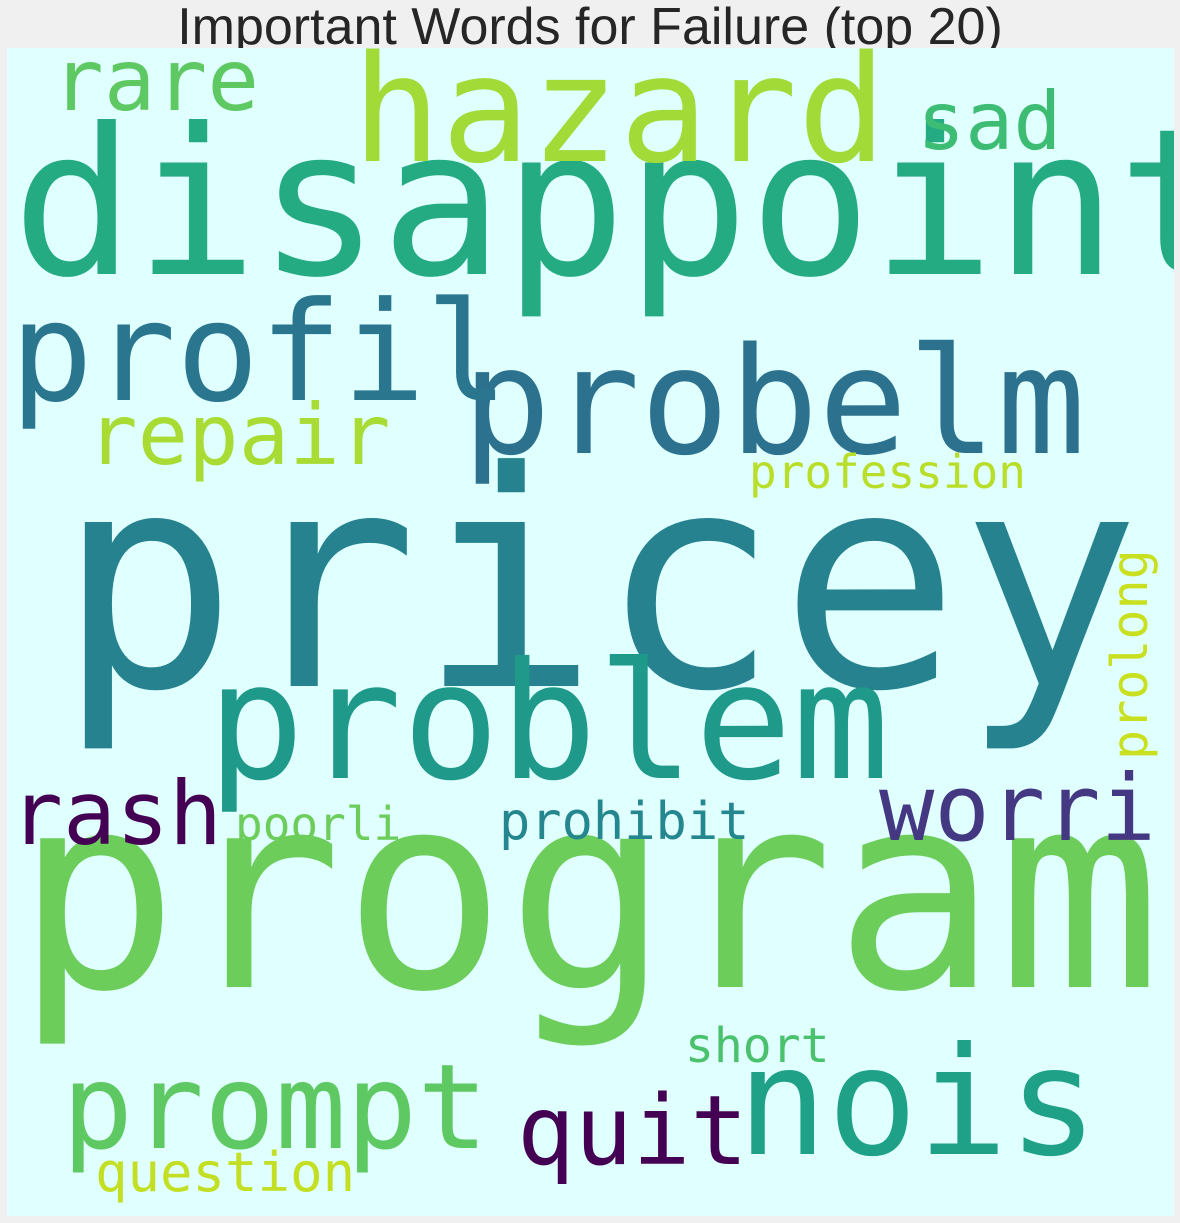  Describe the element at coordinates (624, 822) in the screenshot. I see `word-prohibit: prohibit` at that location.